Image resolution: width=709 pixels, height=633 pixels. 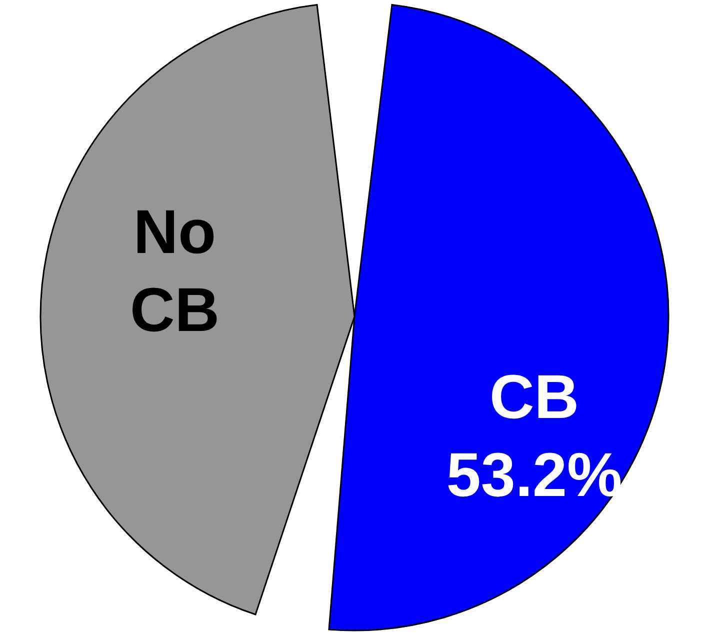 What do you see at coordinates (534, 397) in the screenshot?
I see `slice-label: CB` at bounding box center [534, 397].